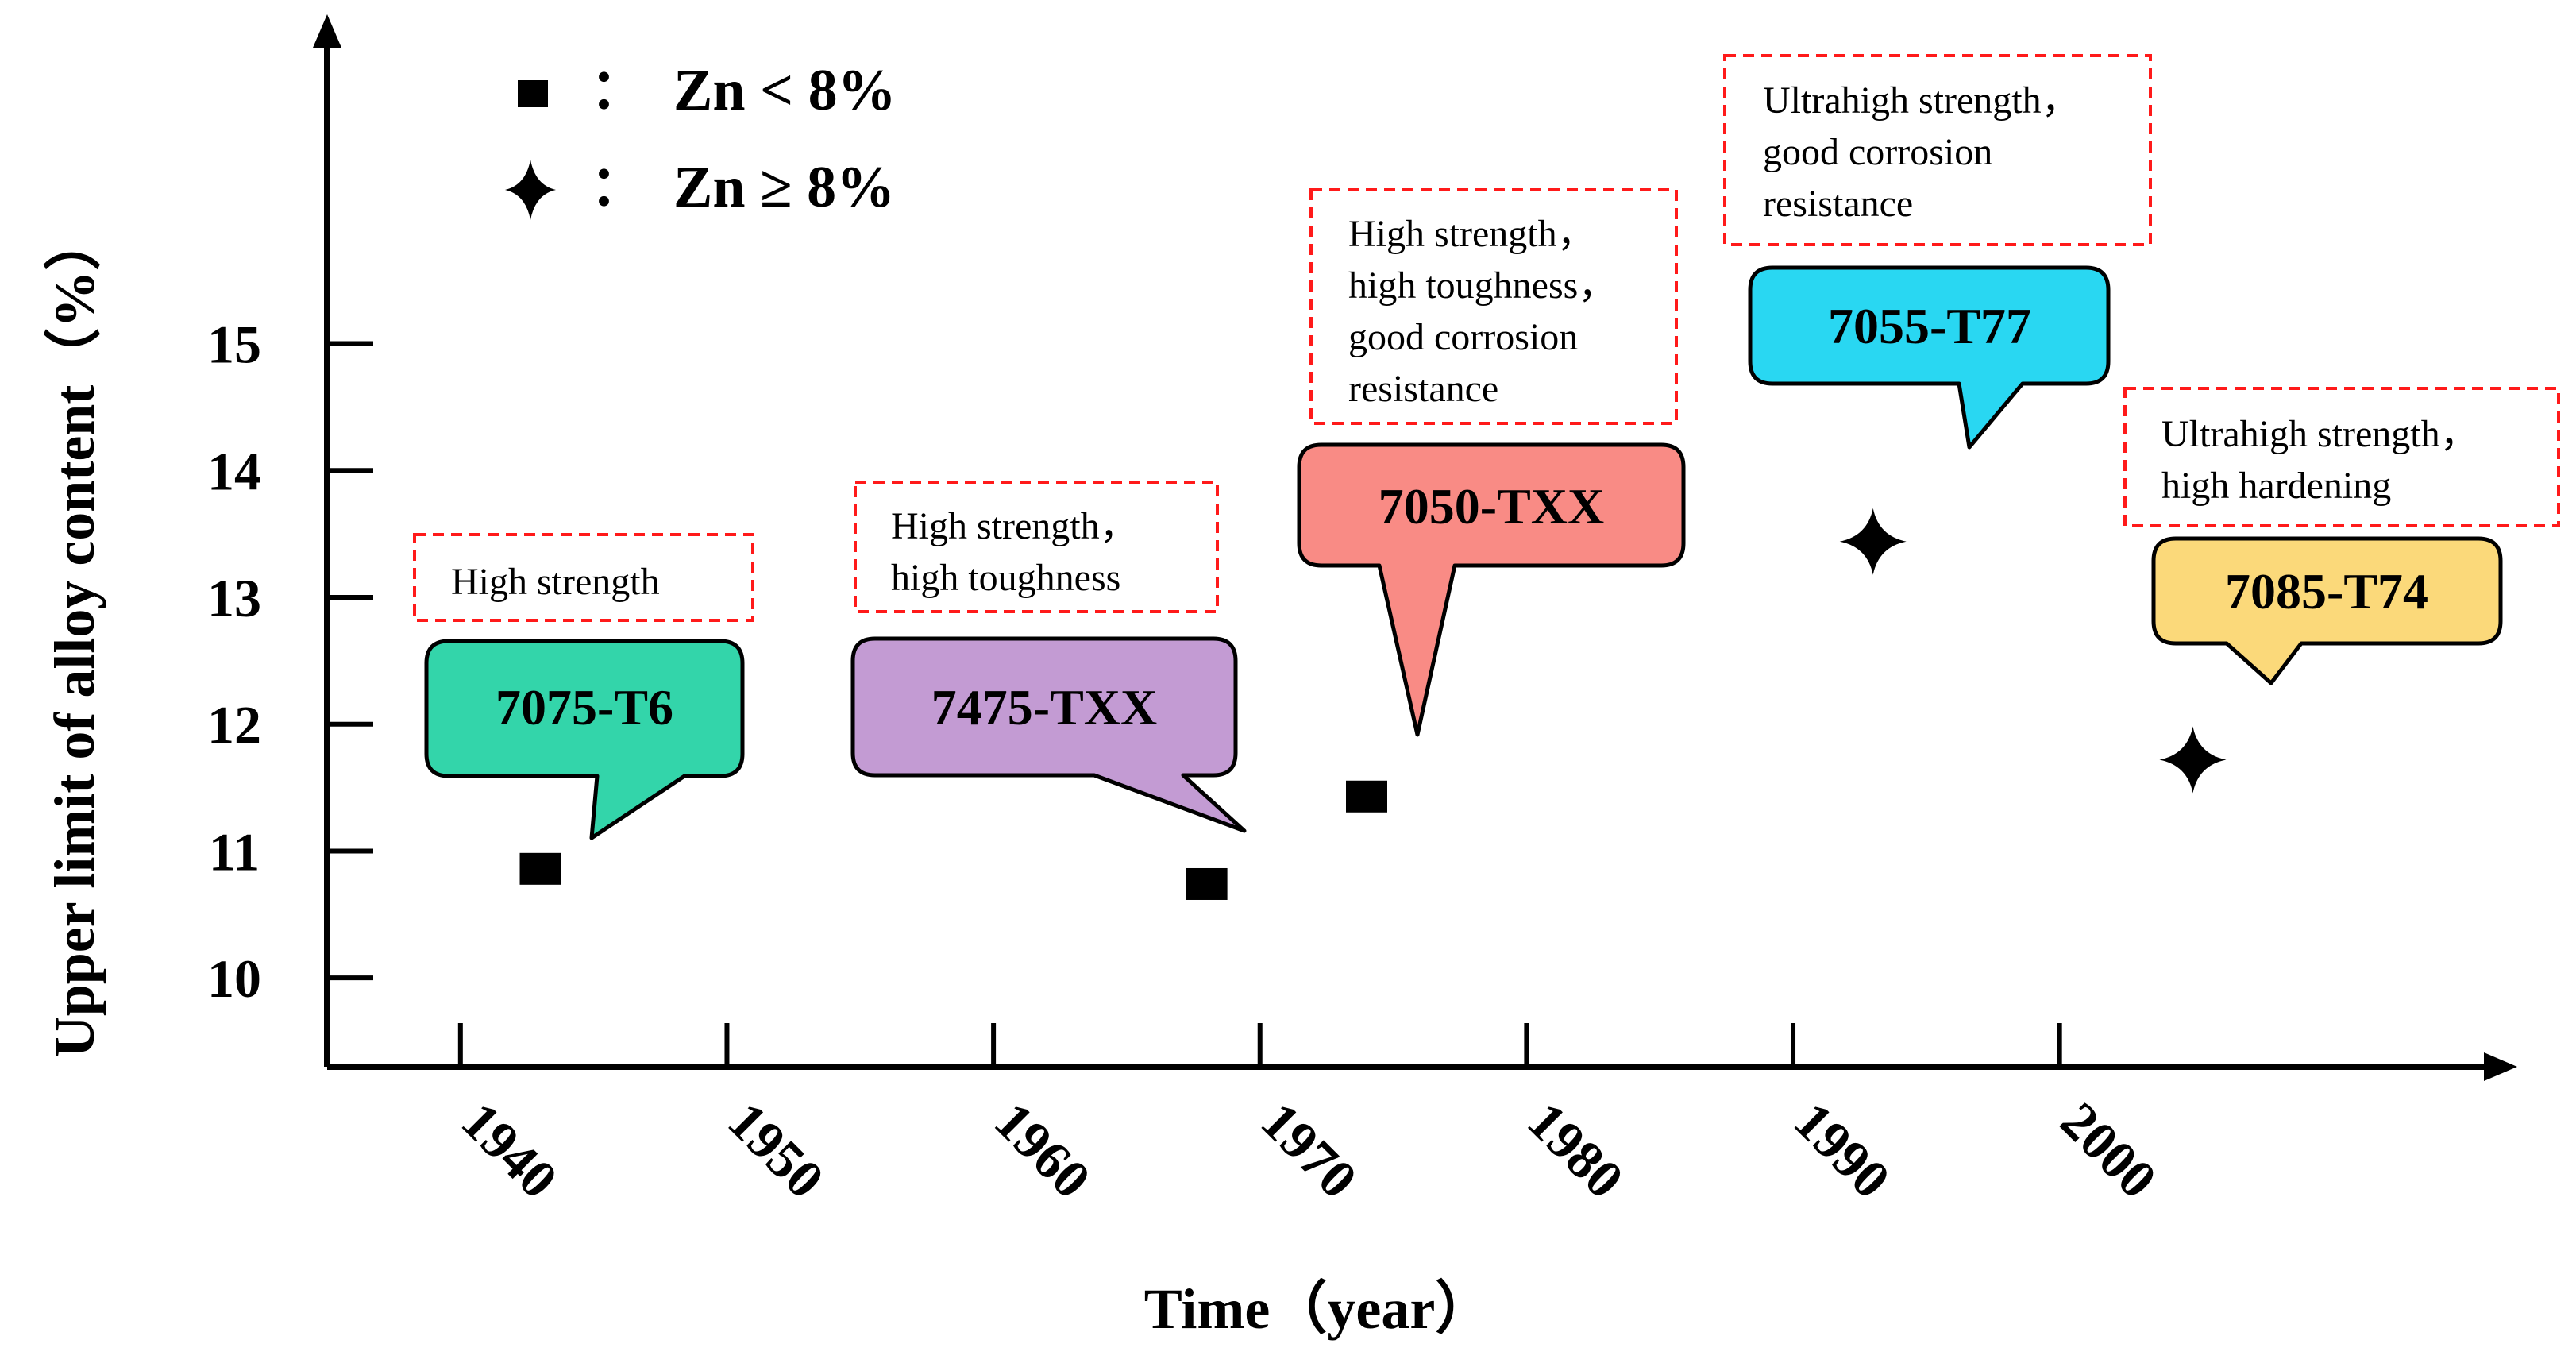 The height and width of the screenshot is (1367, 2576). What do you see at coordinates (234, 471) in the screenshot?
I see `y-tick-label: 14` at bounding box center [234, 471].